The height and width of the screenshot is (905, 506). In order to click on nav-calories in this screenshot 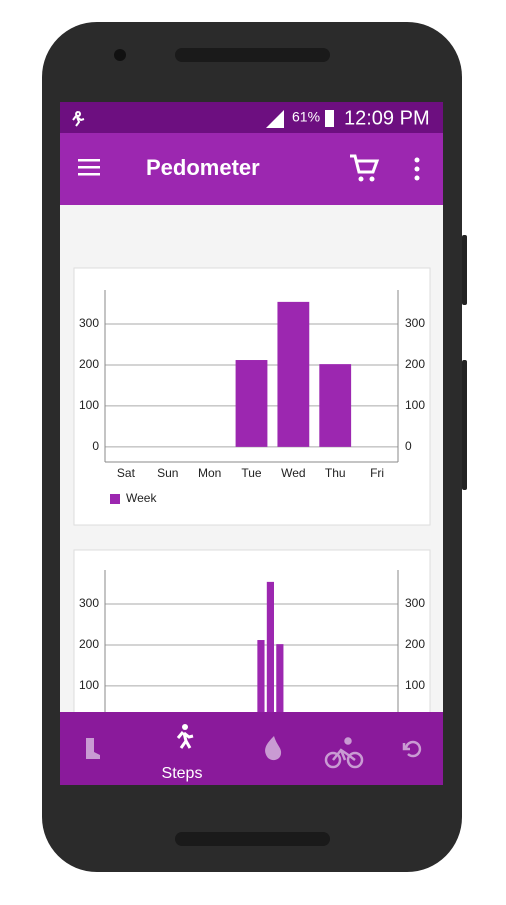, I will do `click(273, 748)`.